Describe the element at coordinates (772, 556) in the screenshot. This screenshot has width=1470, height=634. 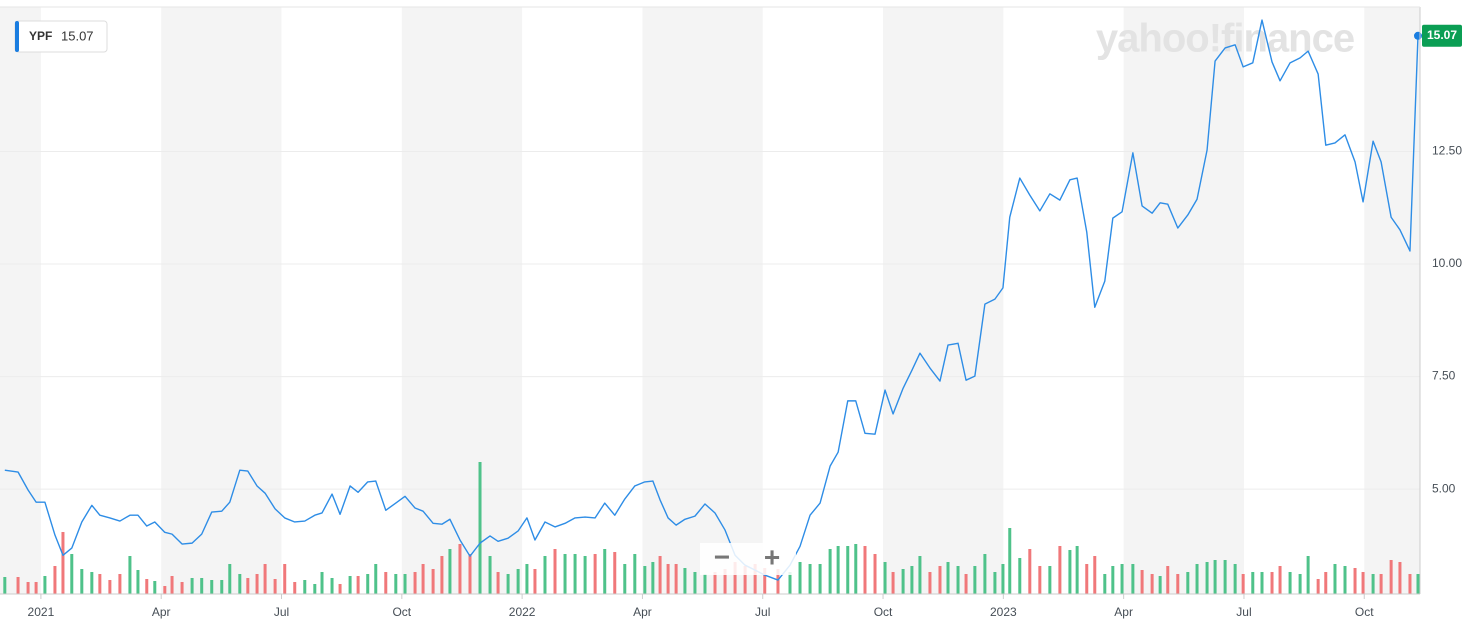
I see `zoom-in-button: +` at that location.